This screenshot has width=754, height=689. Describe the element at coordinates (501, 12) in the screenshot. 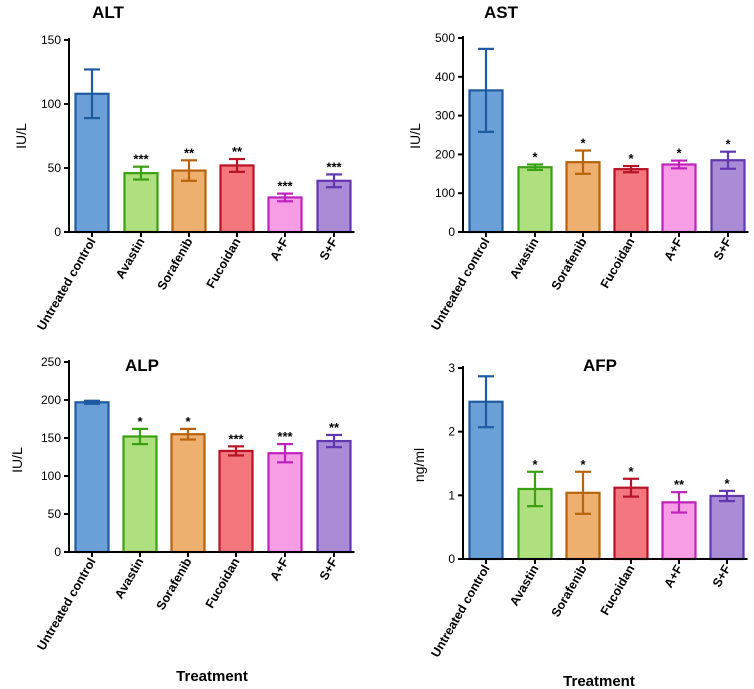

I see `chart-title: AST` at that location.